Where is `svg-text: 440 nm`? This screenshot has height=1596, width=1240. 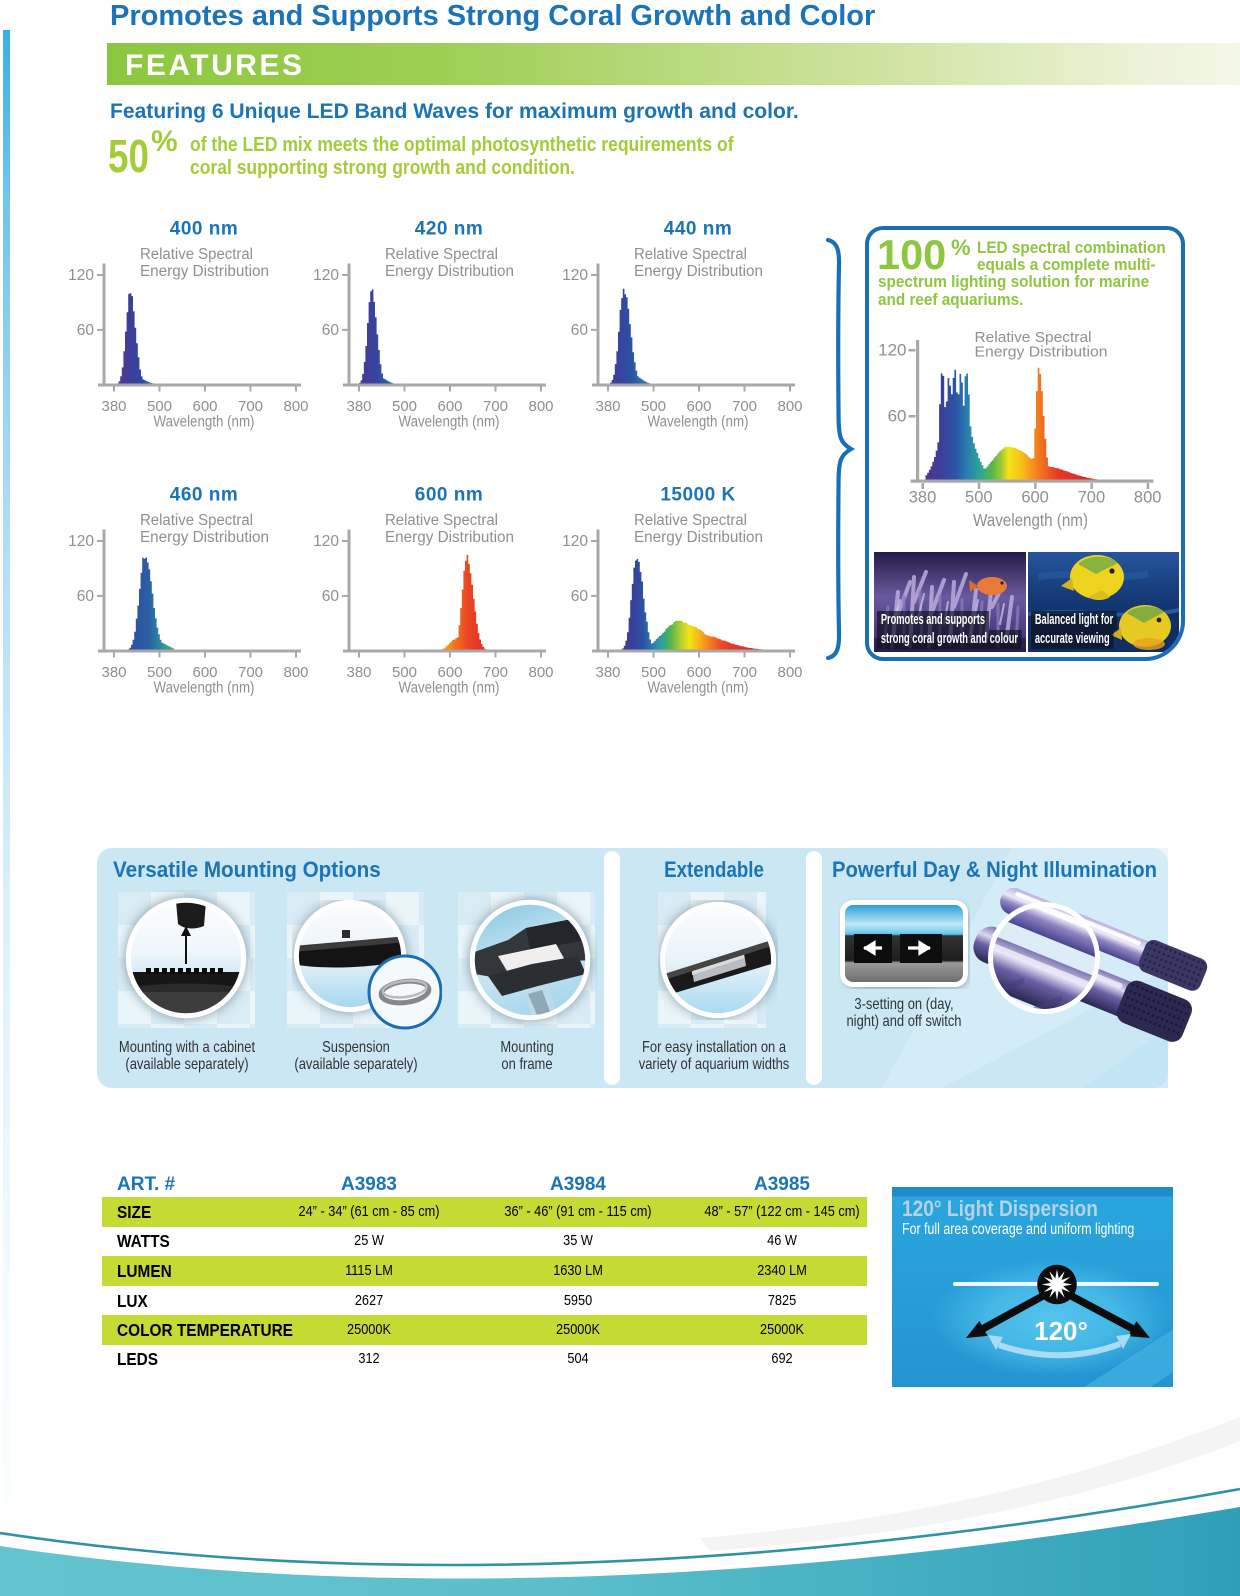 svg-text: 440 nm is located at coordinates (698, 229).